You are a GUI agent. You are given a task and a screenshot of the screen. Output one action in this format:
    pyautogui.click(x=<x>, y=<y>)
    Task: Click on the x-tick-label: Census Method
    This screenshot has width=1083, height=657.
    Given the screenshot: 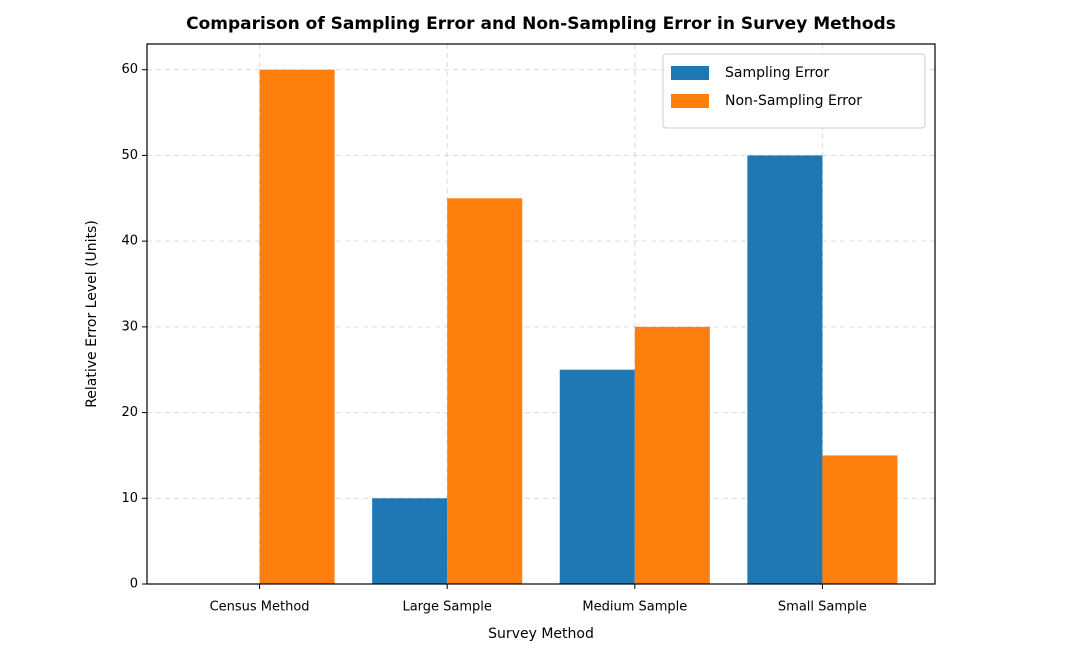 What is the action you would take?
    pyautogui.click(x=260, y=607)
    